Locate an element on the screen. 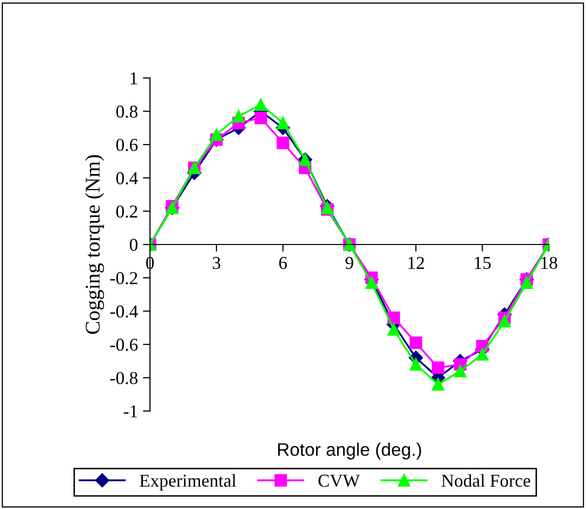 This screenshot has width=587, height=509. y-tick-label: 1 is located at coordinates (134, 78).